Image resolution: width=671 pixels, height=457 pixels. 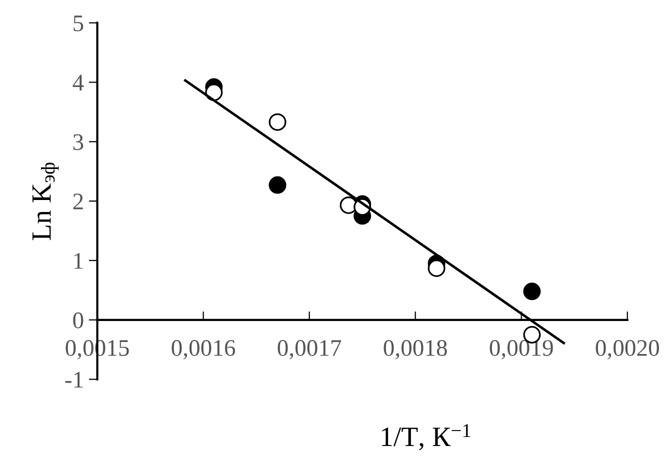 I want to click on y-tick-label: 4, so click(x=78, y=82).